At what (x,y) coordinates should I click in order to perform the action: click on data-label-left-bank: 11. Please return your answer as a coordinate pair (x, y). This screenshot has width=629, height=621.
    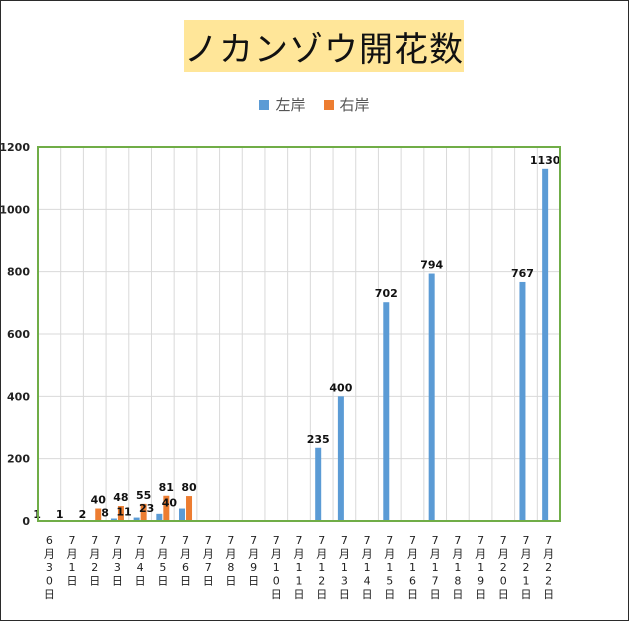
    Looking at the image, I should click on (123, 512).